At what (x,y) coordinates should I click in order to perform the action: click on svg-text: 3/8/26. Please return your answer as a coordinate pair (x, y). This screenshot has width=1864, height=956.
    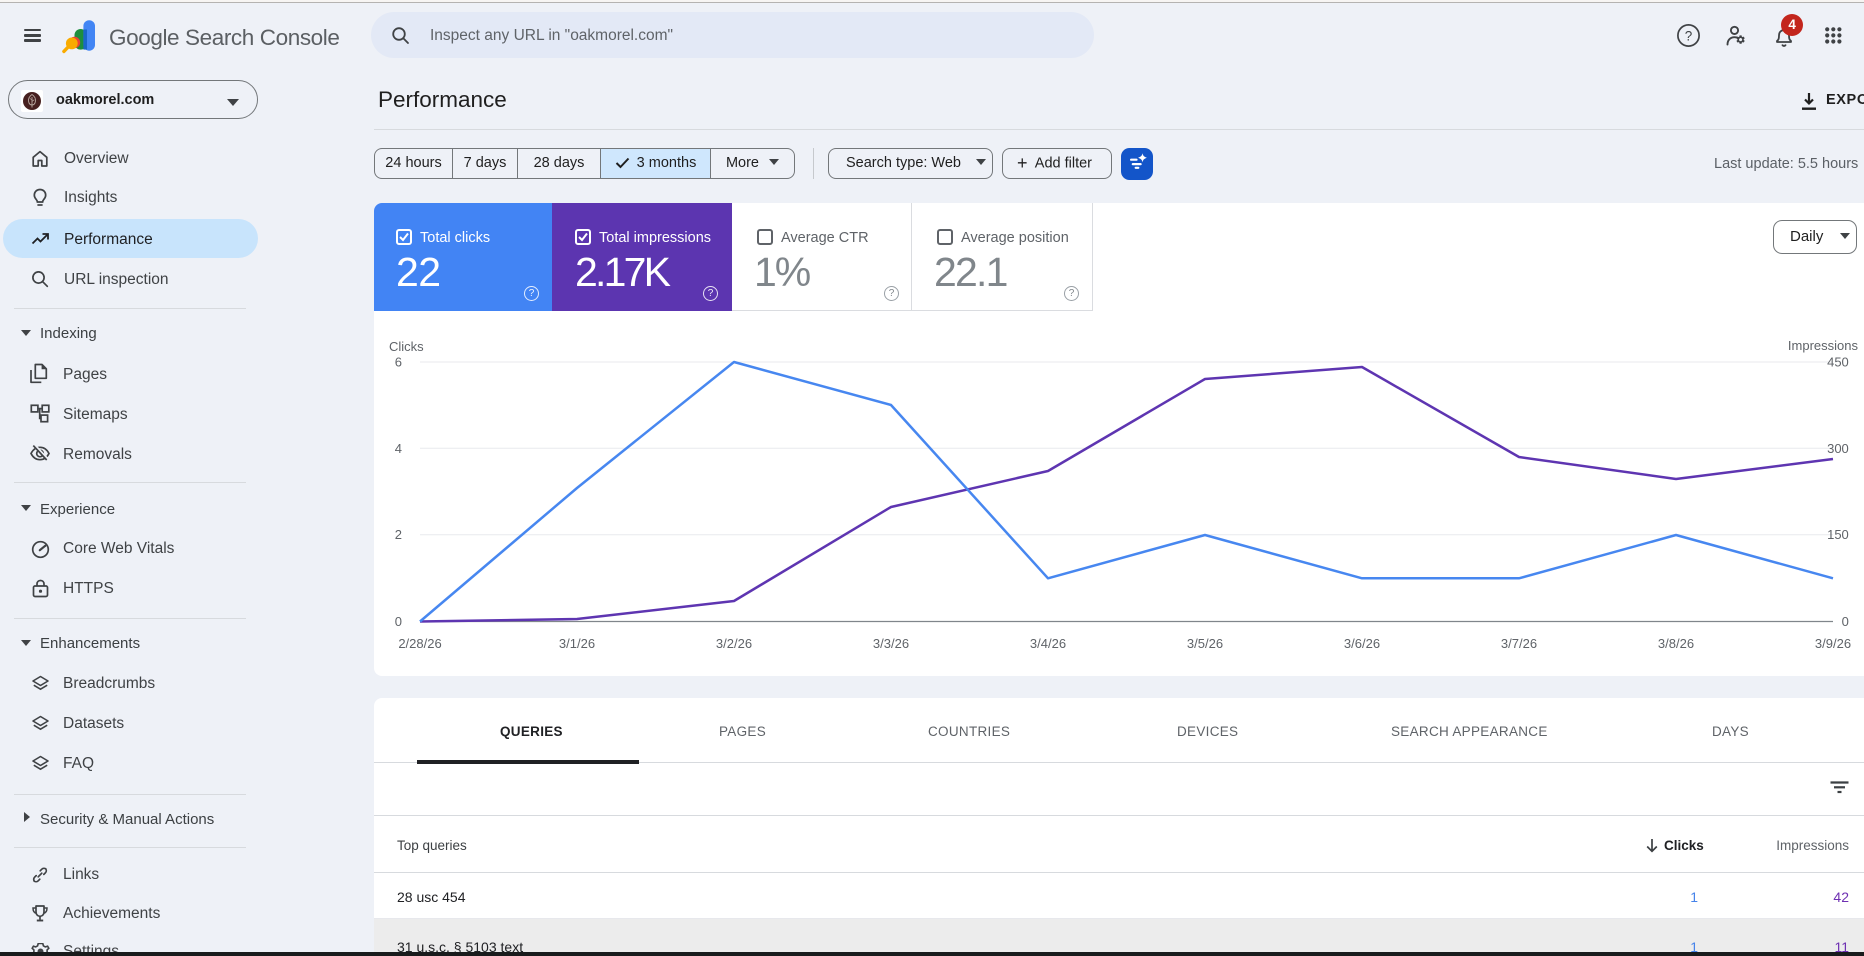
    Looking at the image, I should click on (1676, 643).